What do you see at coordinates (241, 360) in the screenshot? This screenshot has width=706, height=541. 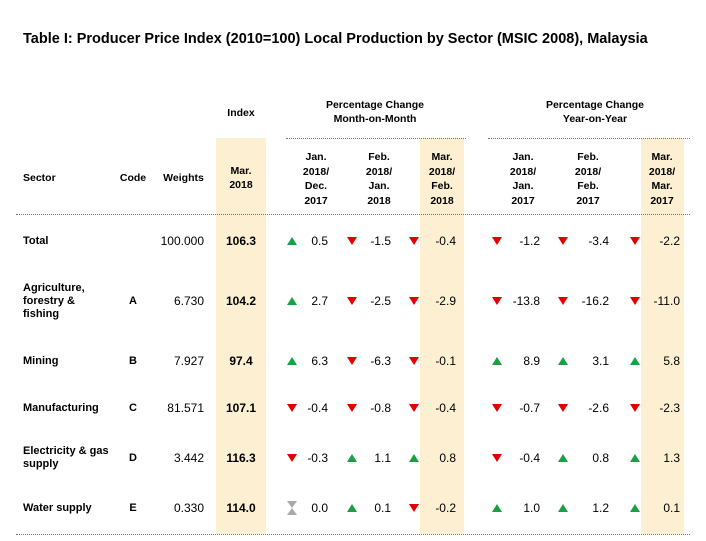 I see `index-value: 97.4` at bounding box center [241, 360].